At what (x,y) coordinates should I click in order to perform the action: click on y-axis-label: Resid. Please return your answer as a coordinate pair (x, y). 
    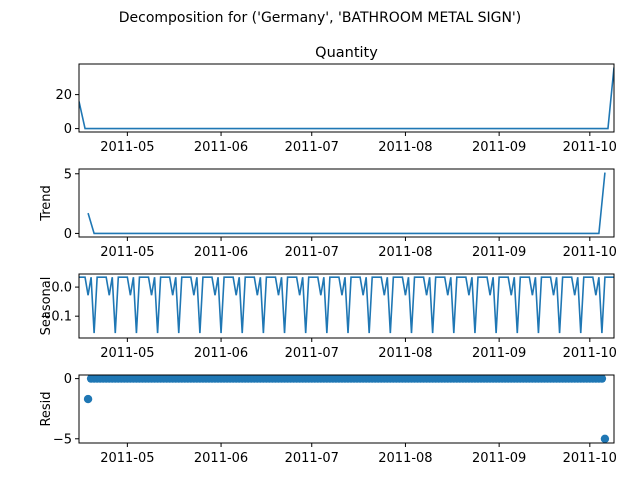
    Looking at the image, I should click on (46, 408).